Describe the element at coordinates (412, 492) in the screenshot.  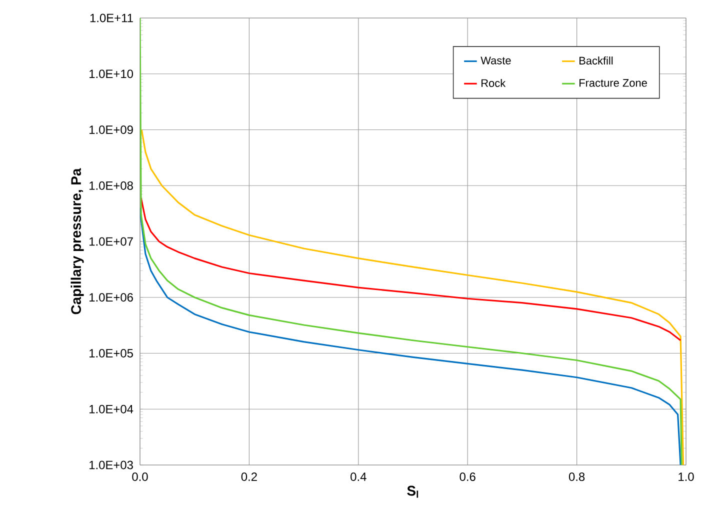
I see `x-axis-title: S$_{l}$` at that location.